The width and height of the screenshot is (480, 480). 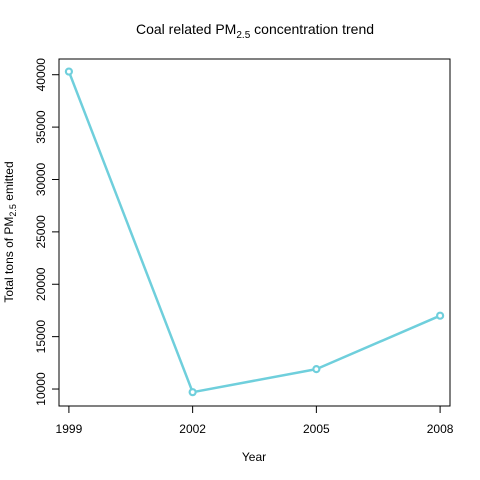 What do you see at coordinates (41, 284) in the screenshot?
I see `y-tick-label: 20000` at bounding box center [41, 284].